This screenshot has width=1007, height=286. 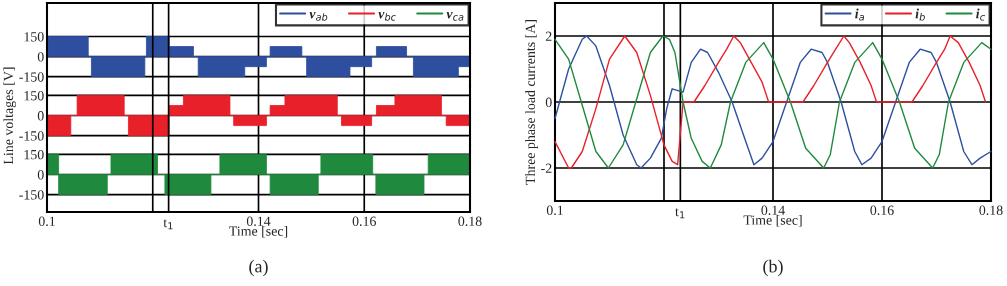 I want to click on y-tick-label: -2, so click(x=546, y=168).